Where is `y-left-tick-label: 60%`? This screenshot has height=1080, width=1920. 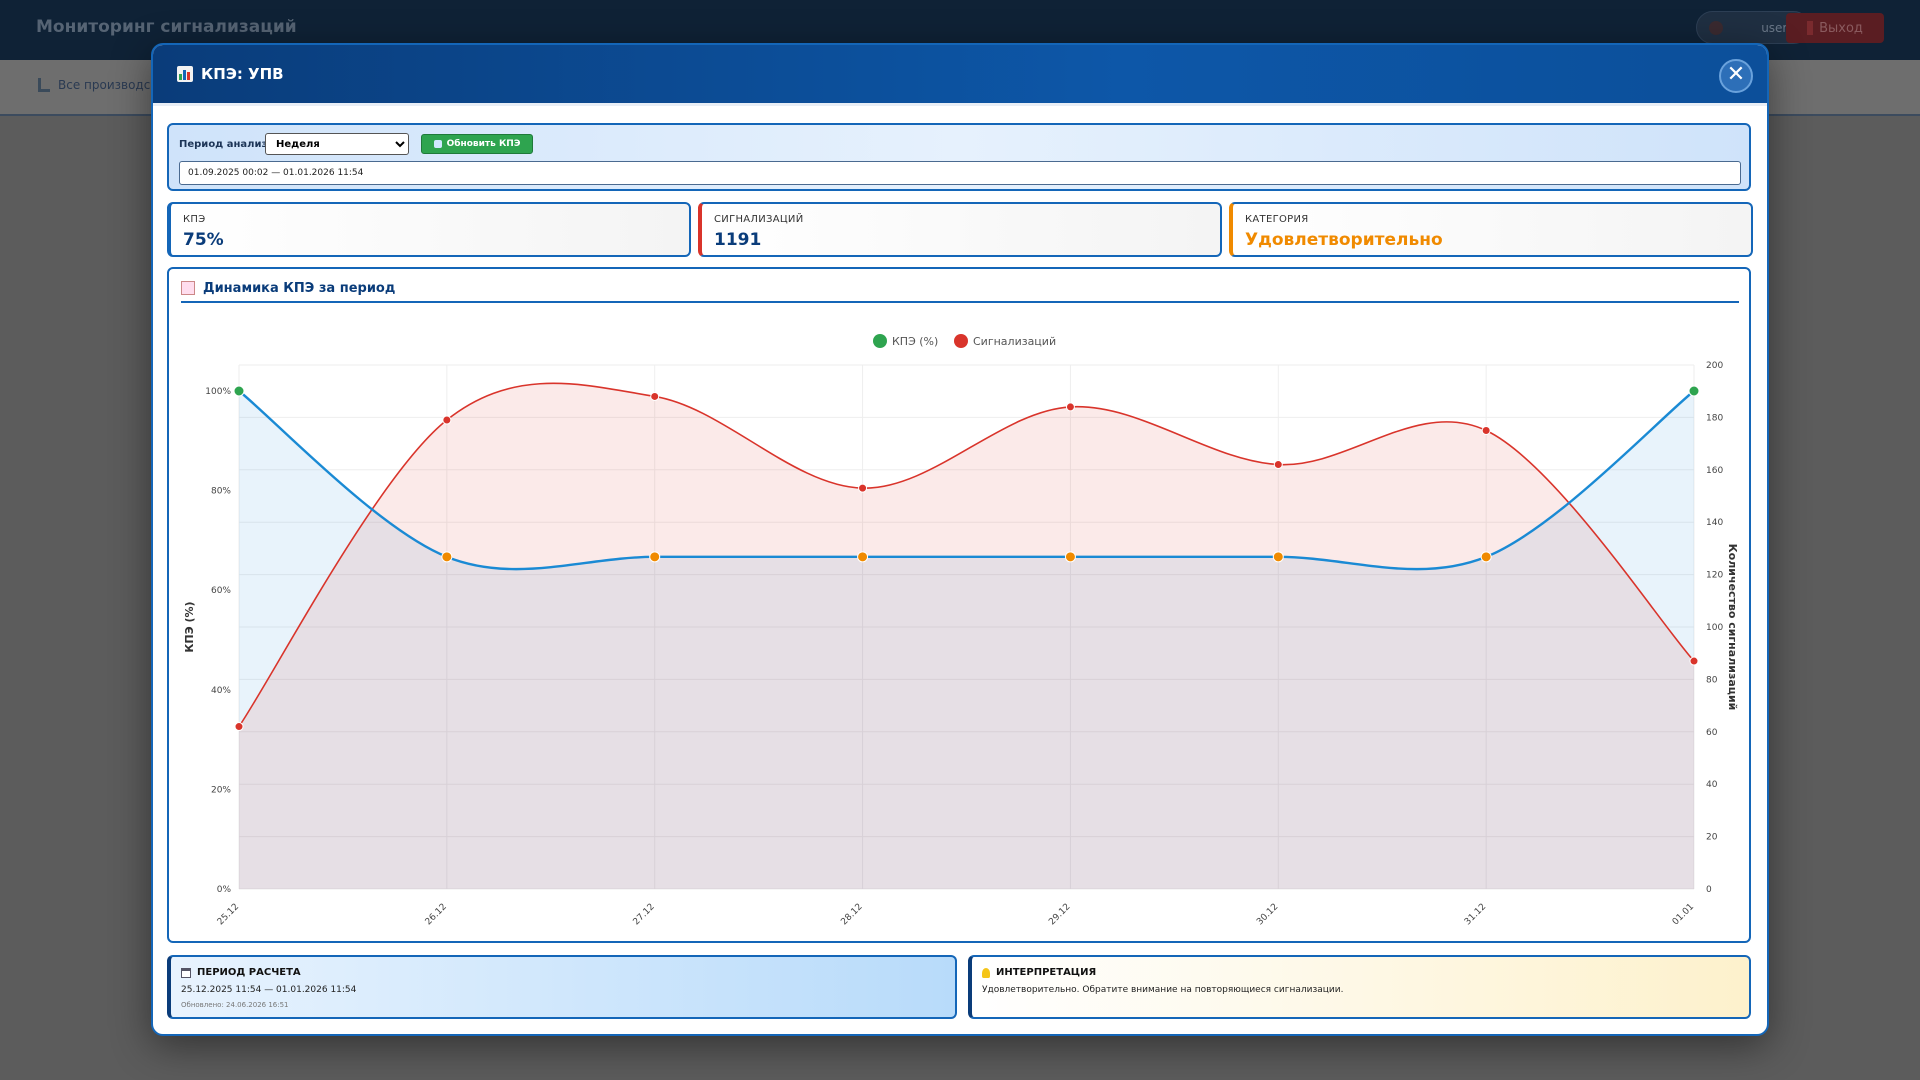
y-left-tick-label: 60% is located at coordinates (221, 591).